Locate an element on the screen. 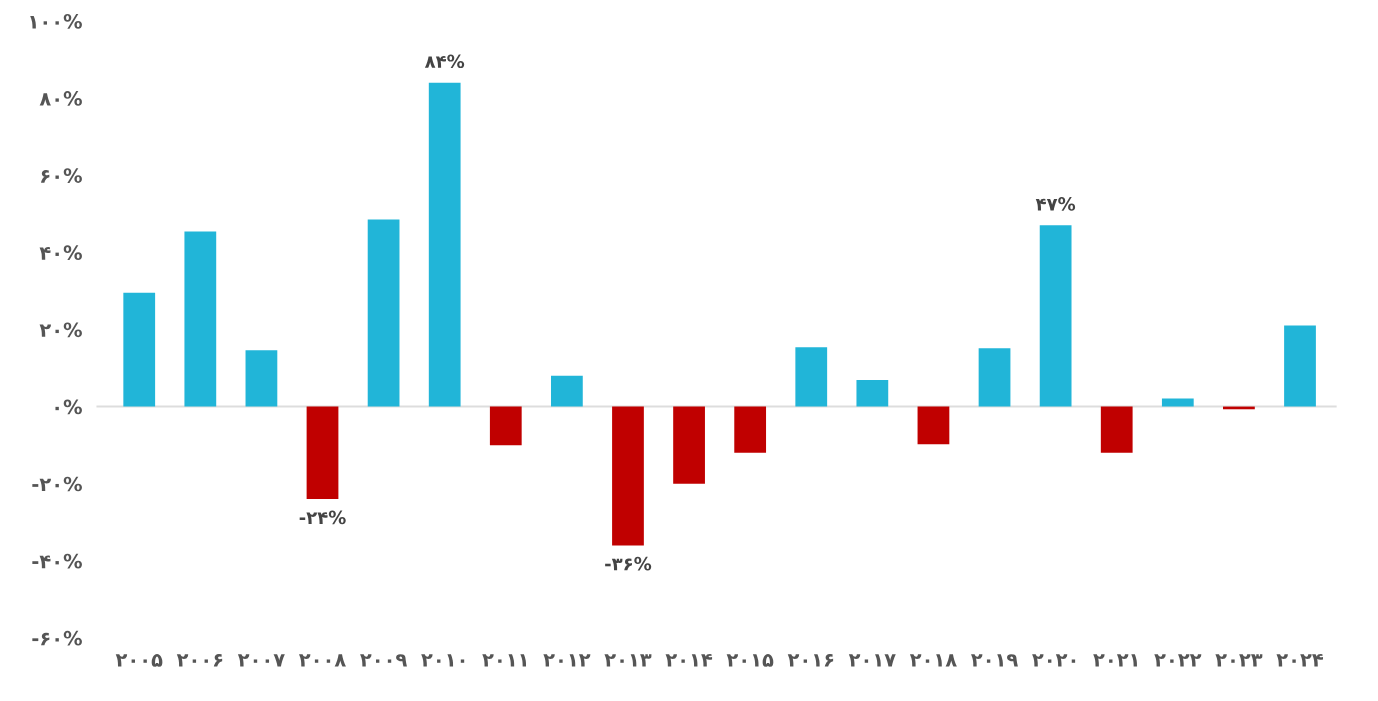  x-tick-label: ۲۰۲۰ is located at coordinates (1054, 660).